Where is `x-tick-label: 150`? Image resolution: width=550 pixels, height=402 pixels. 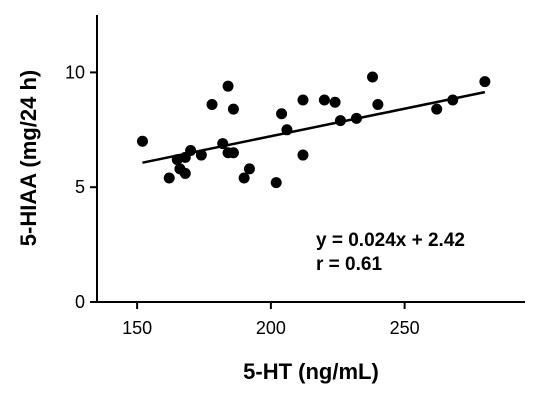
x-tick-label: 150 is located at coordinates (137, 328).